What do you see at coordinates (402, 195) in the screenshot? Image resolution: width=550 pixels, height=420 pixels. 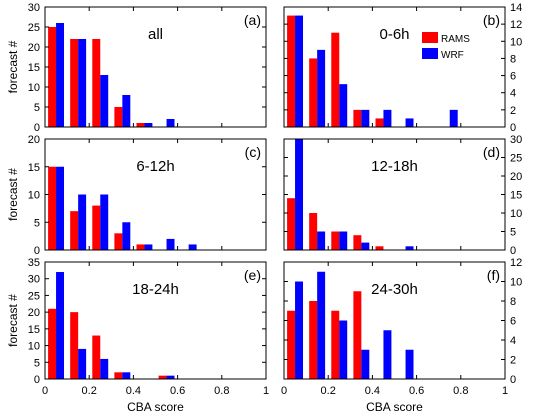 I see `panel-d: 0 5 10 15 20 25 30 12-18h (d)` at bounding box center [402, 195].